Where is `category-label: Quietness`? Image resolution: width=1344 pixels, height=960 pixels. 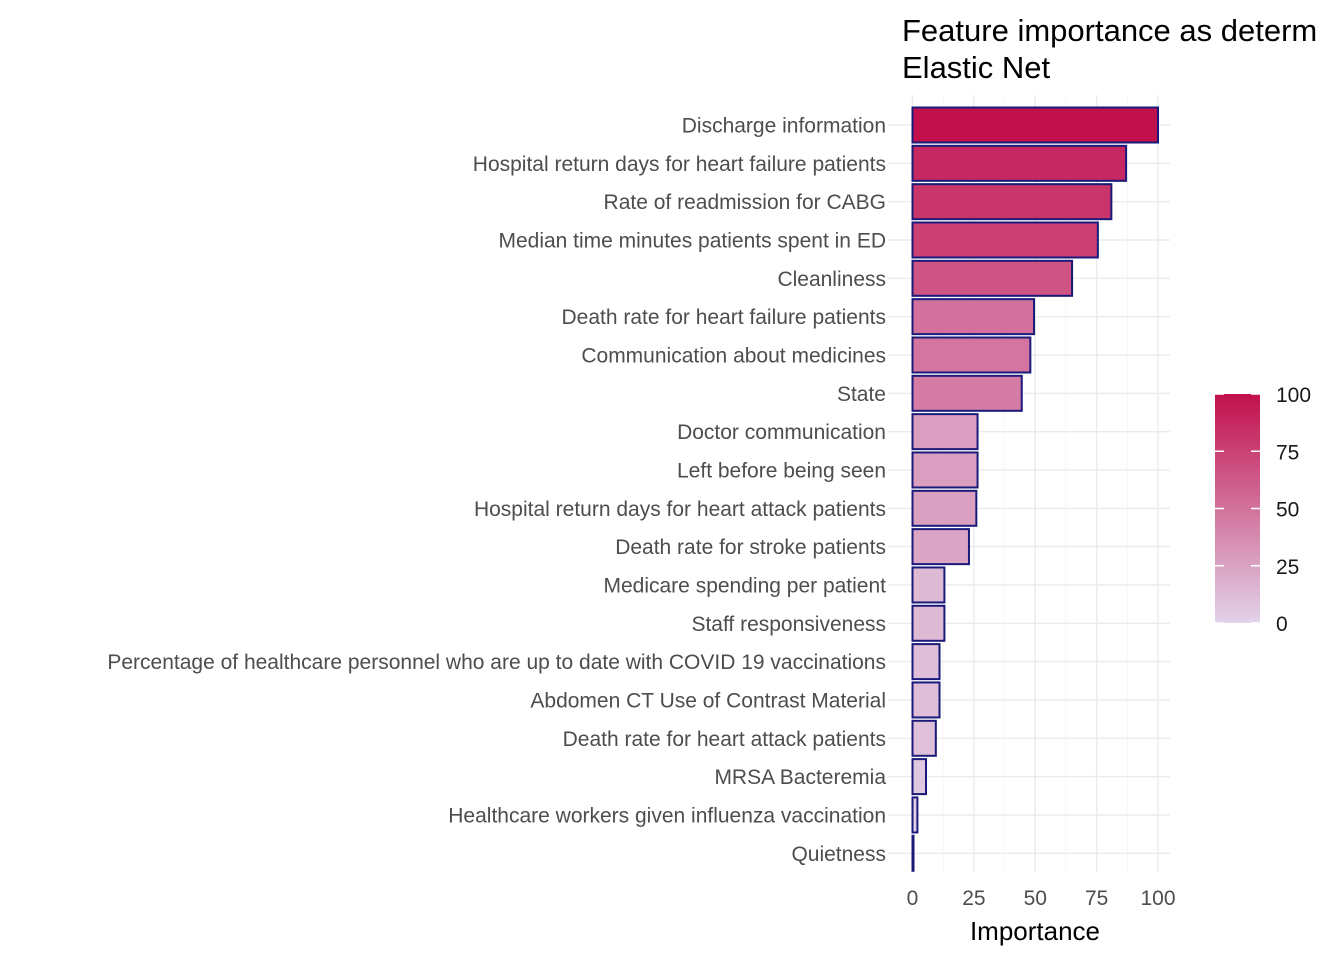
category-label: Quietness is located at coordinates (838, 854).